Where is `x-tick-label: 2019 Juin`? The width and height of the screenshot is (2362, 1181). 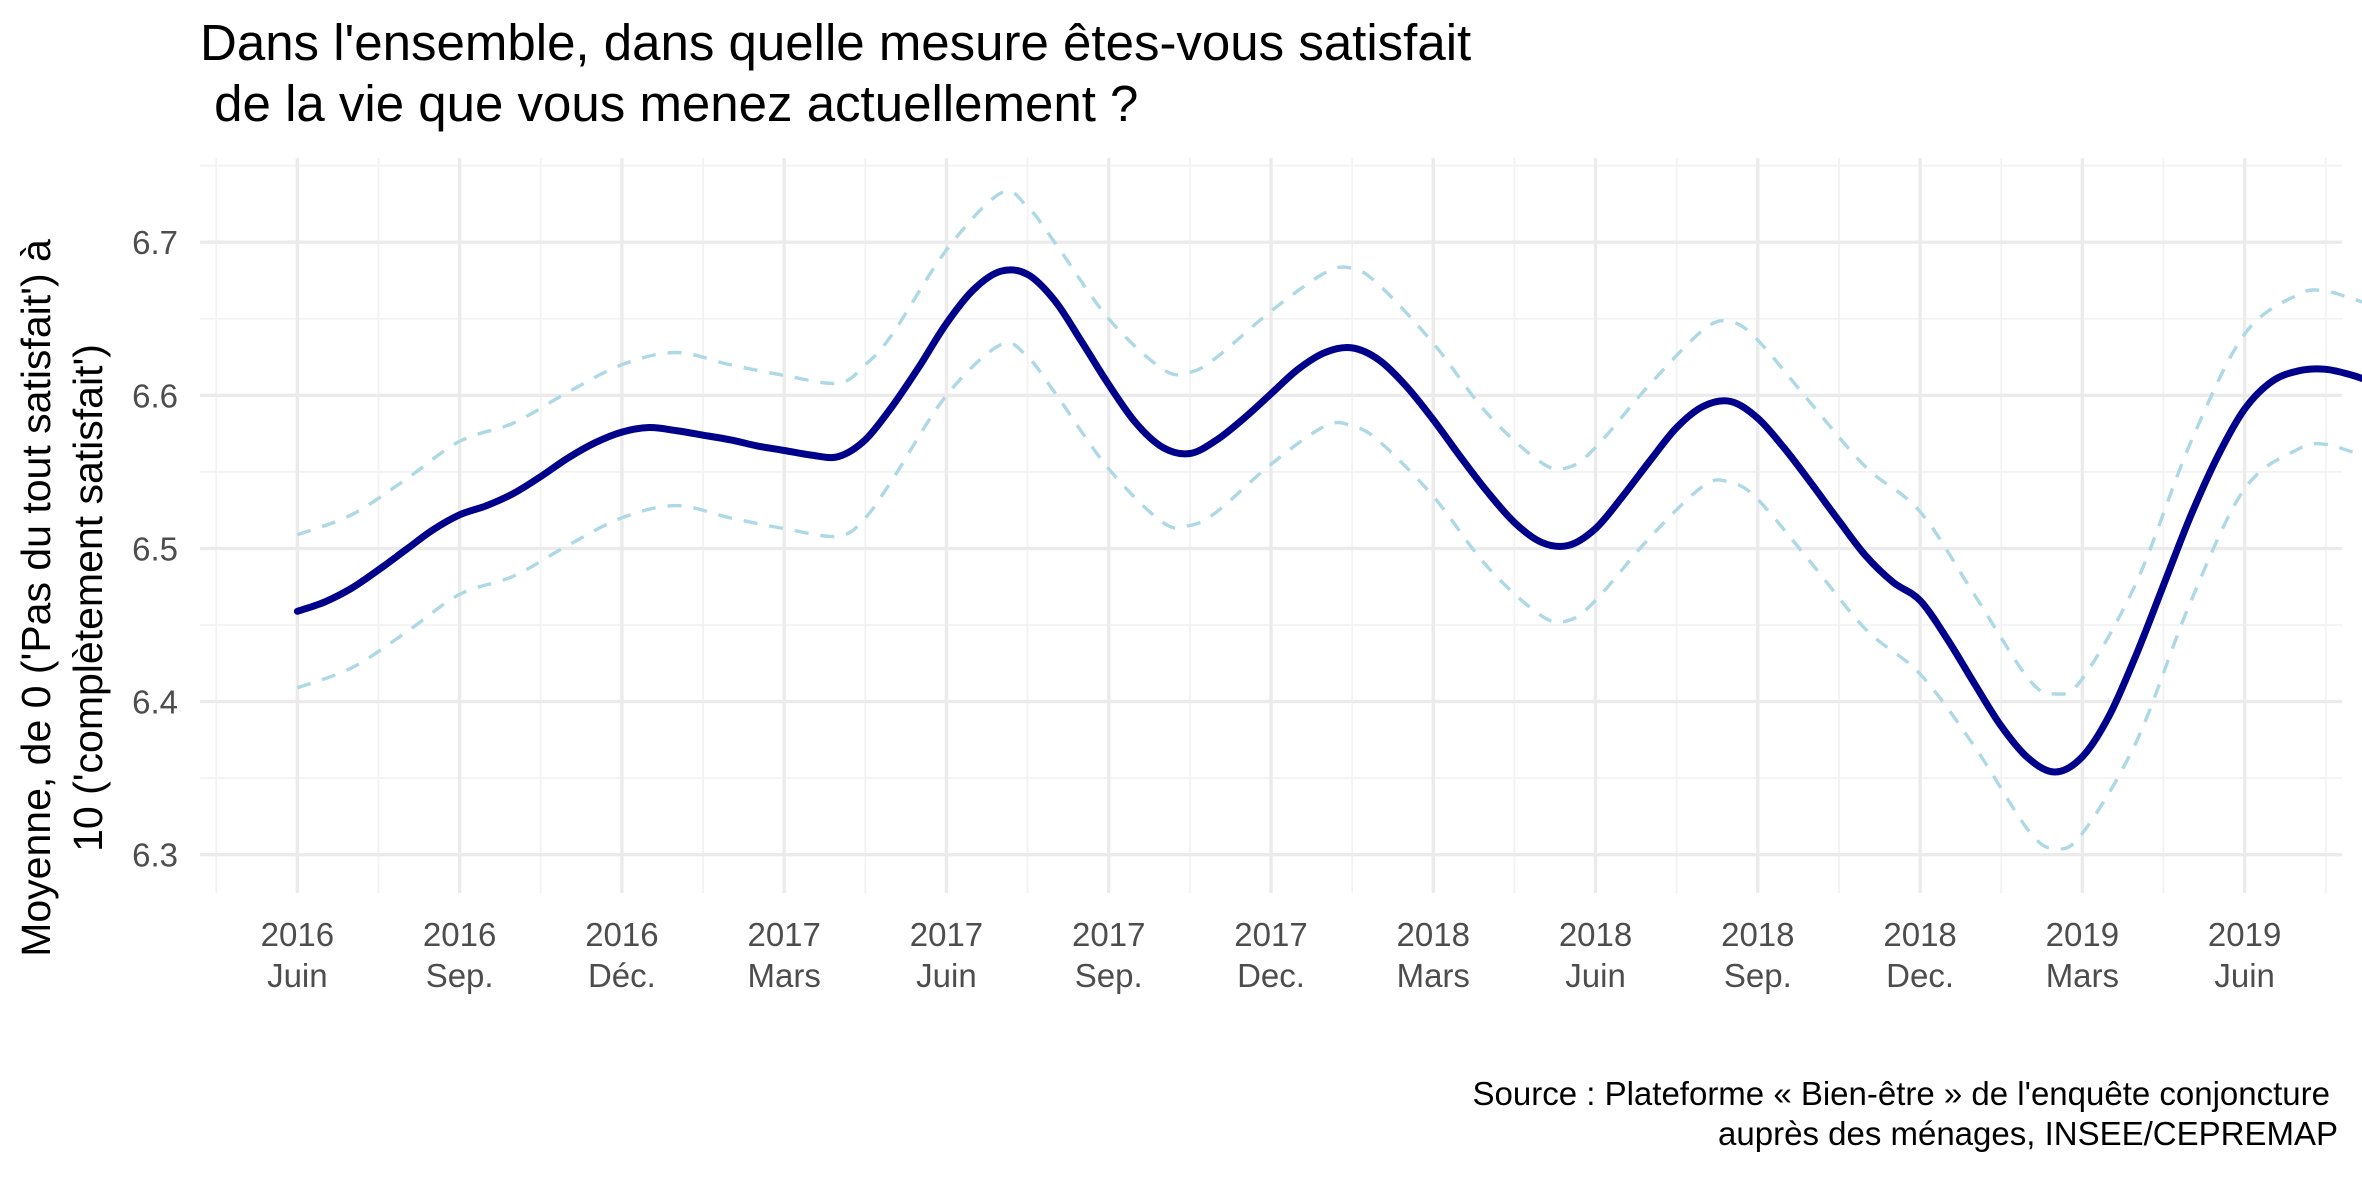
x-tick-label: 2019 Juin is located at coordinates (2244, 955).